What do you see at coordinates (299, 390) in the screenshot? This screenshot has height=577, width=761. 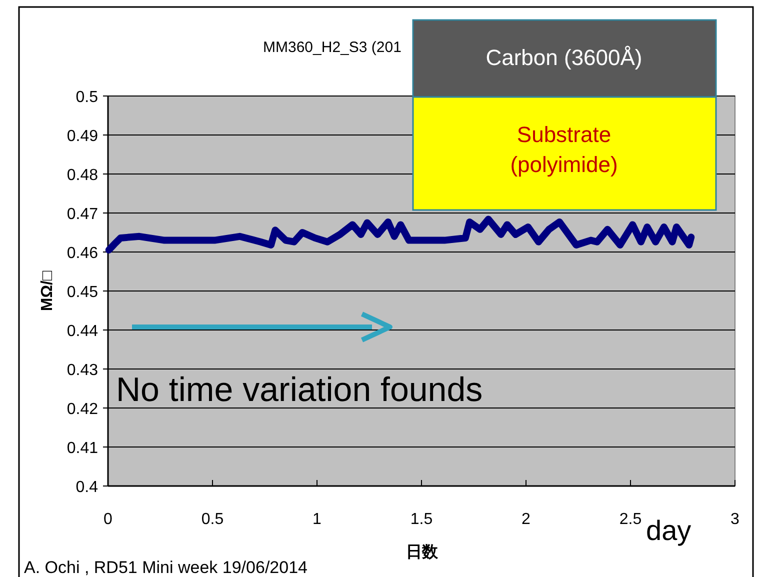 I see `annotation: No time variation founds` at bounding box center [299, 390].